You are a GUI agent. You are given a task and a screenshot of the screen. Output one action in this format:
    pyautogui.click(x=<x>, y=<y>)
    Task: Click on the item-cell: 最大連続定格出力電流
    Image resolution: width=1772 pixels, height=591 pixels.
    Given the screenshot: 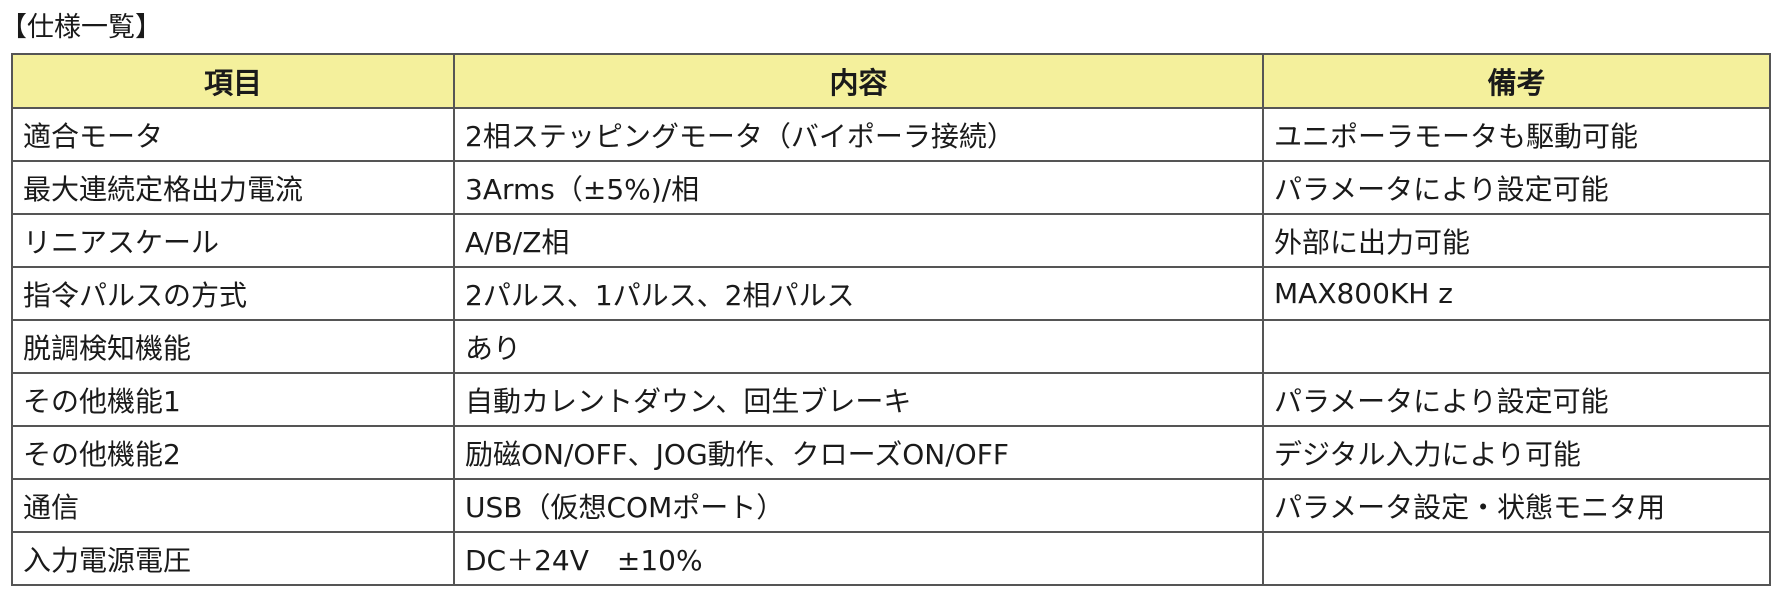 What is the action you would take?
    pyautogui.click(x=233, y=187)
    